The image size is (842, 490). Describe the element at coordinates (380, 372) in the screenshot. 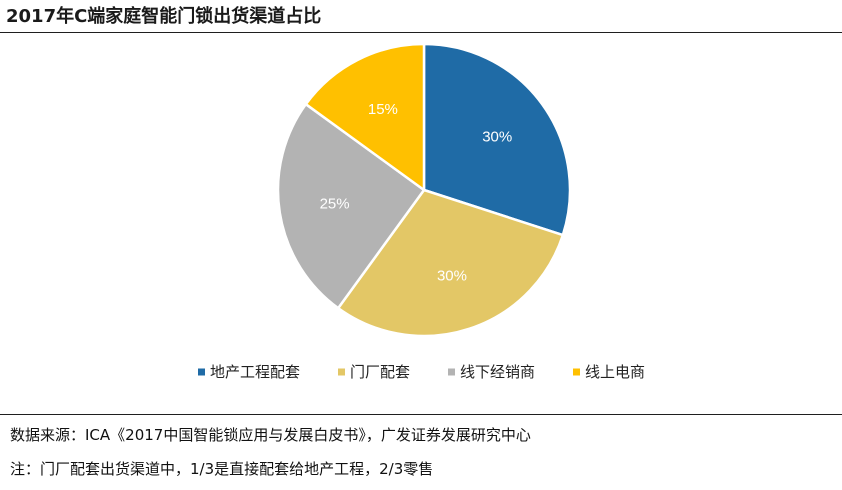

I see `legend-label: 门厂配套` at that location.